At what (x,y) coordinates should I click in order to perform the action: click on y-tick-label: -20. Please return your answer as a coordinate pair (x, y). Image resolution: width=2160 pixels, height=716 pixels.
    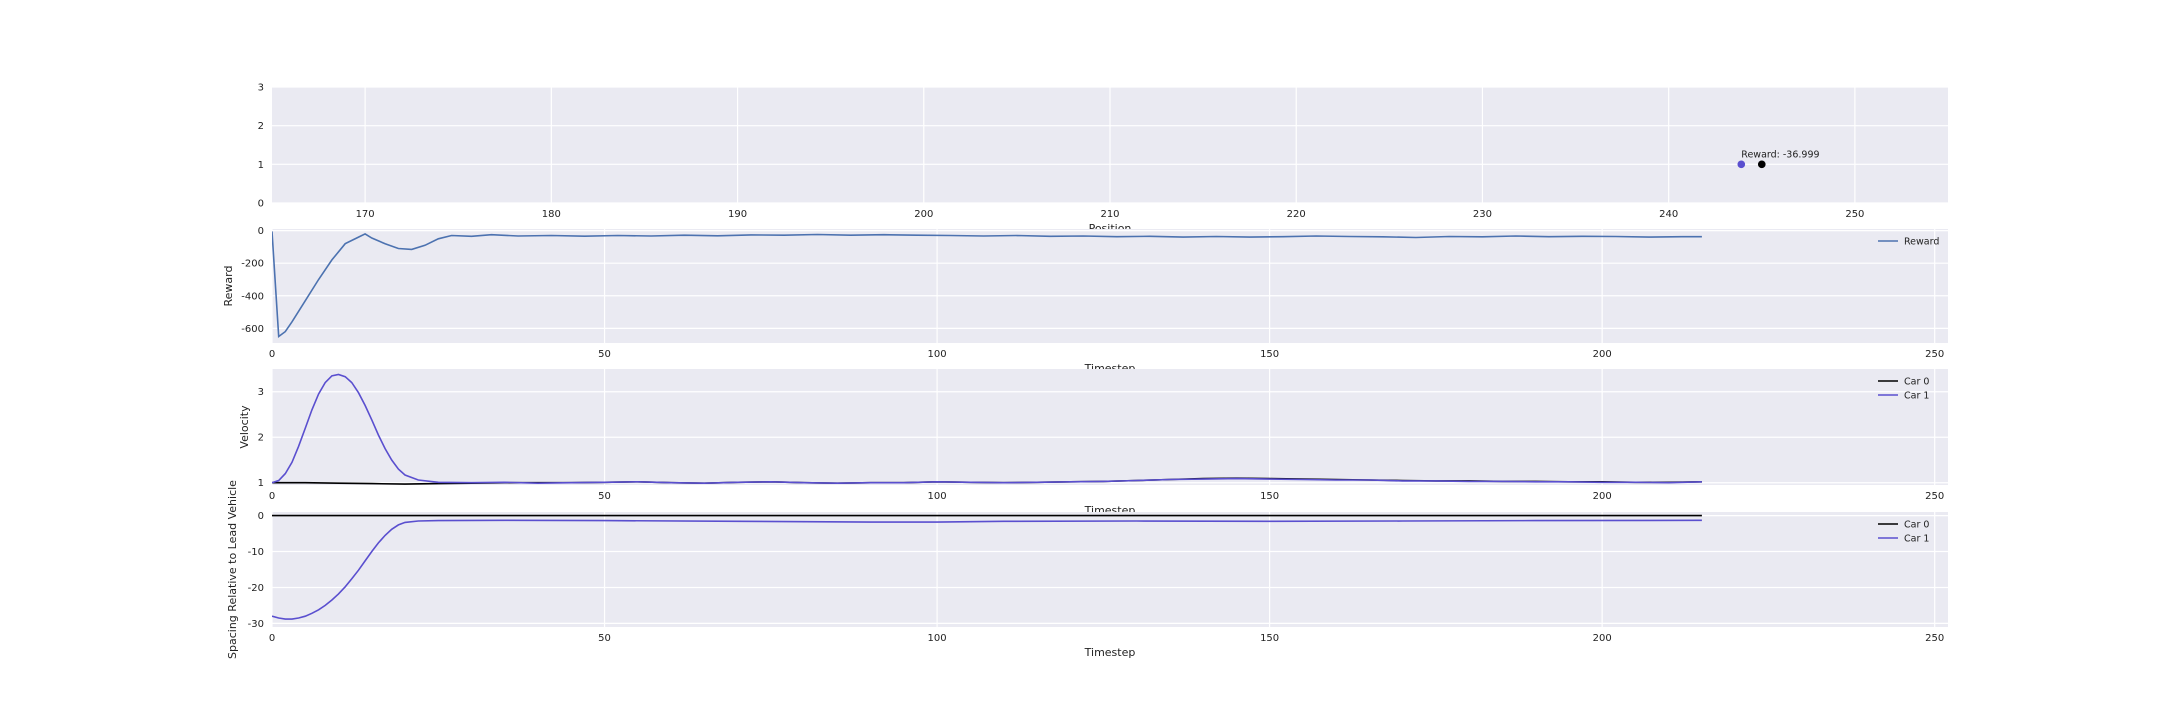
    Looking at the image, I should click on (256, 588).